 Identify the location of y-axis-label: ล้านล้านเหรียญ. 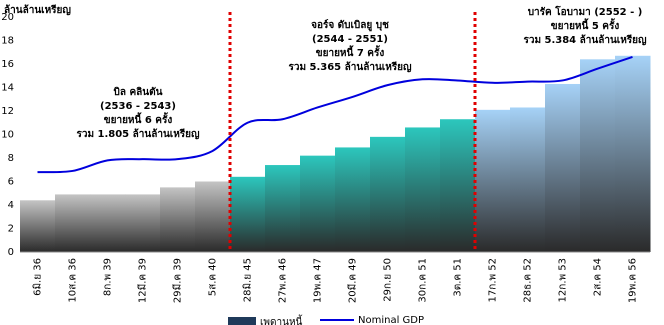
(37, 10).